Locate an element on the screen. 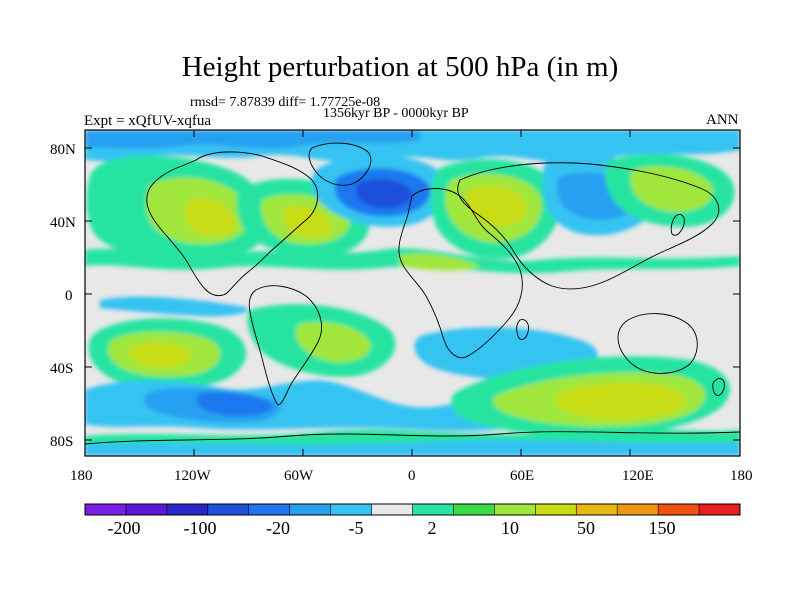 The image size is (800, 600). colorbar-label-neg20: -20 is located at coordinates (278, 528).